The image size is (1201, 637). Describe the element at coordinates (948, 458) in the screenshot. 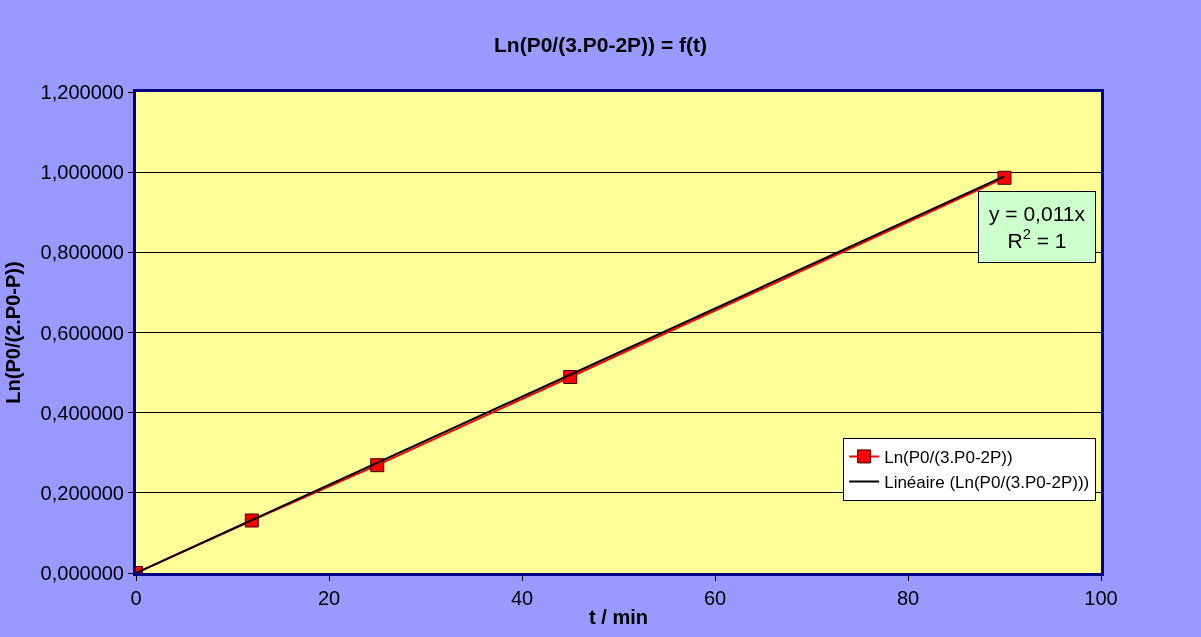

I see `legend-label: Ln(P0/(3.P0-2P))` at that location.